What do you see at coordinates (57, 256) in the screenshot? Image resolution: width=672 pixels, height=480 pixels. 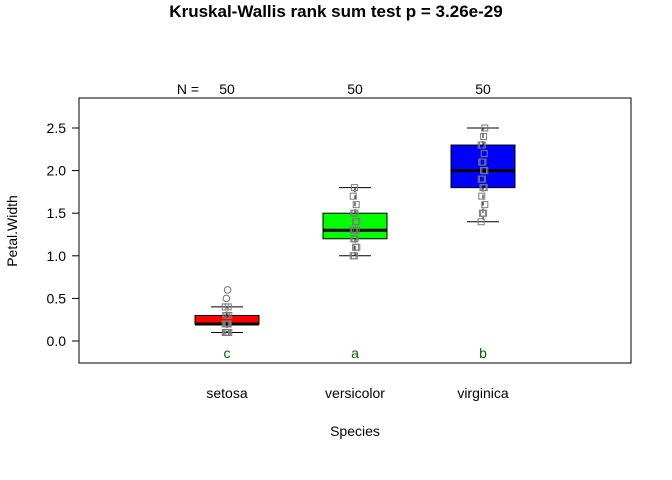 I see `y-tick-label: 1.0` at bounding box center [57, 256].